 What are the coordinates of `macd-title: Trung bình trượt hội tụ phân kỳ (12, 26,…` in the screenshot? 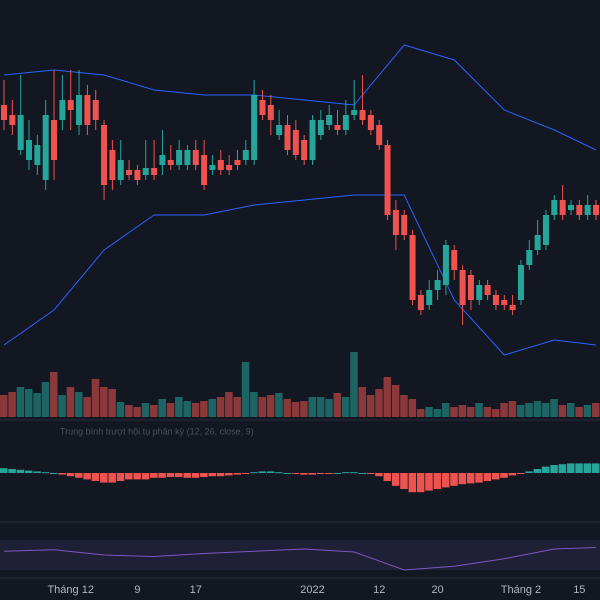 It's located at (157, 431).